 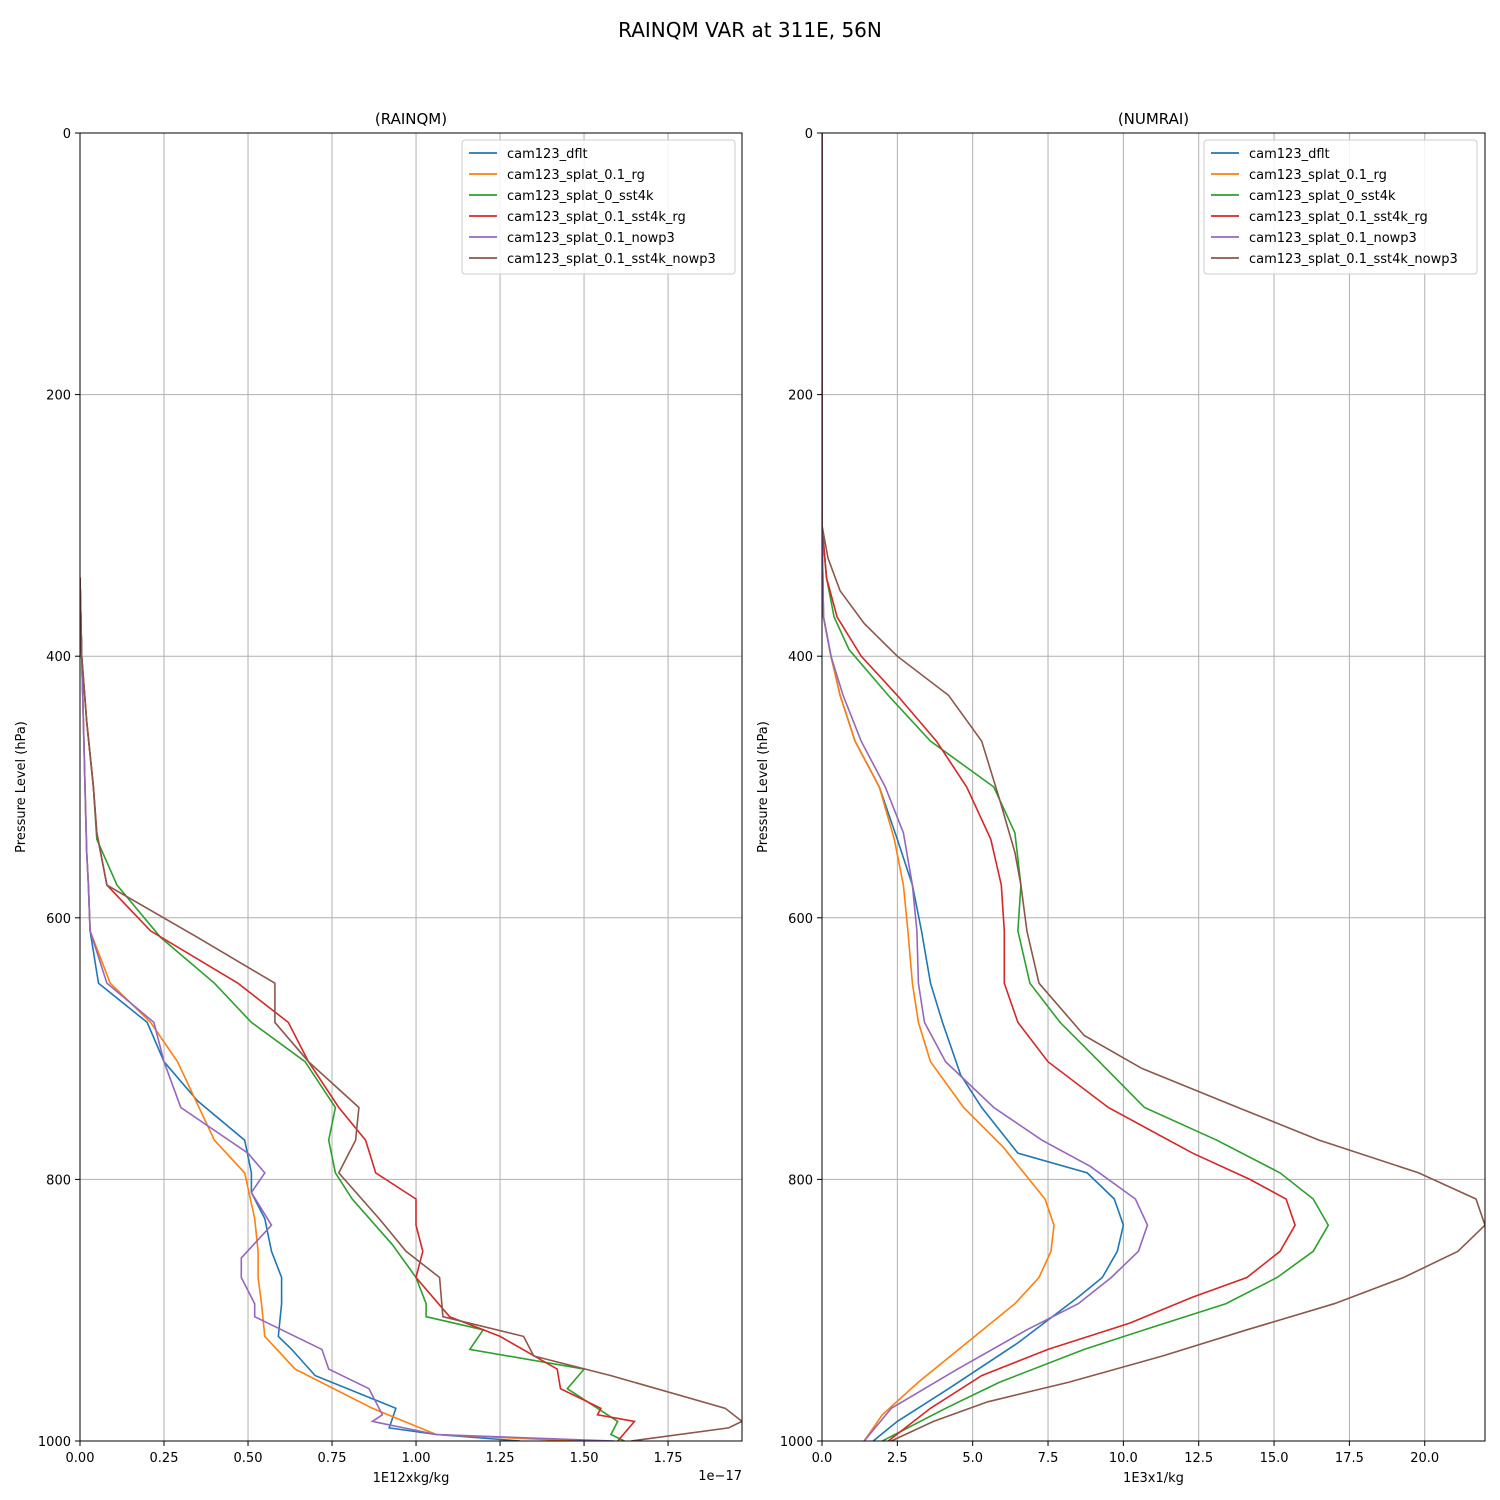 What do you see at coordinates (411, 1478) in the screenshot?
I see `x-axis-label: 1E12xkg/kg` at bounding box center [411, 1478].